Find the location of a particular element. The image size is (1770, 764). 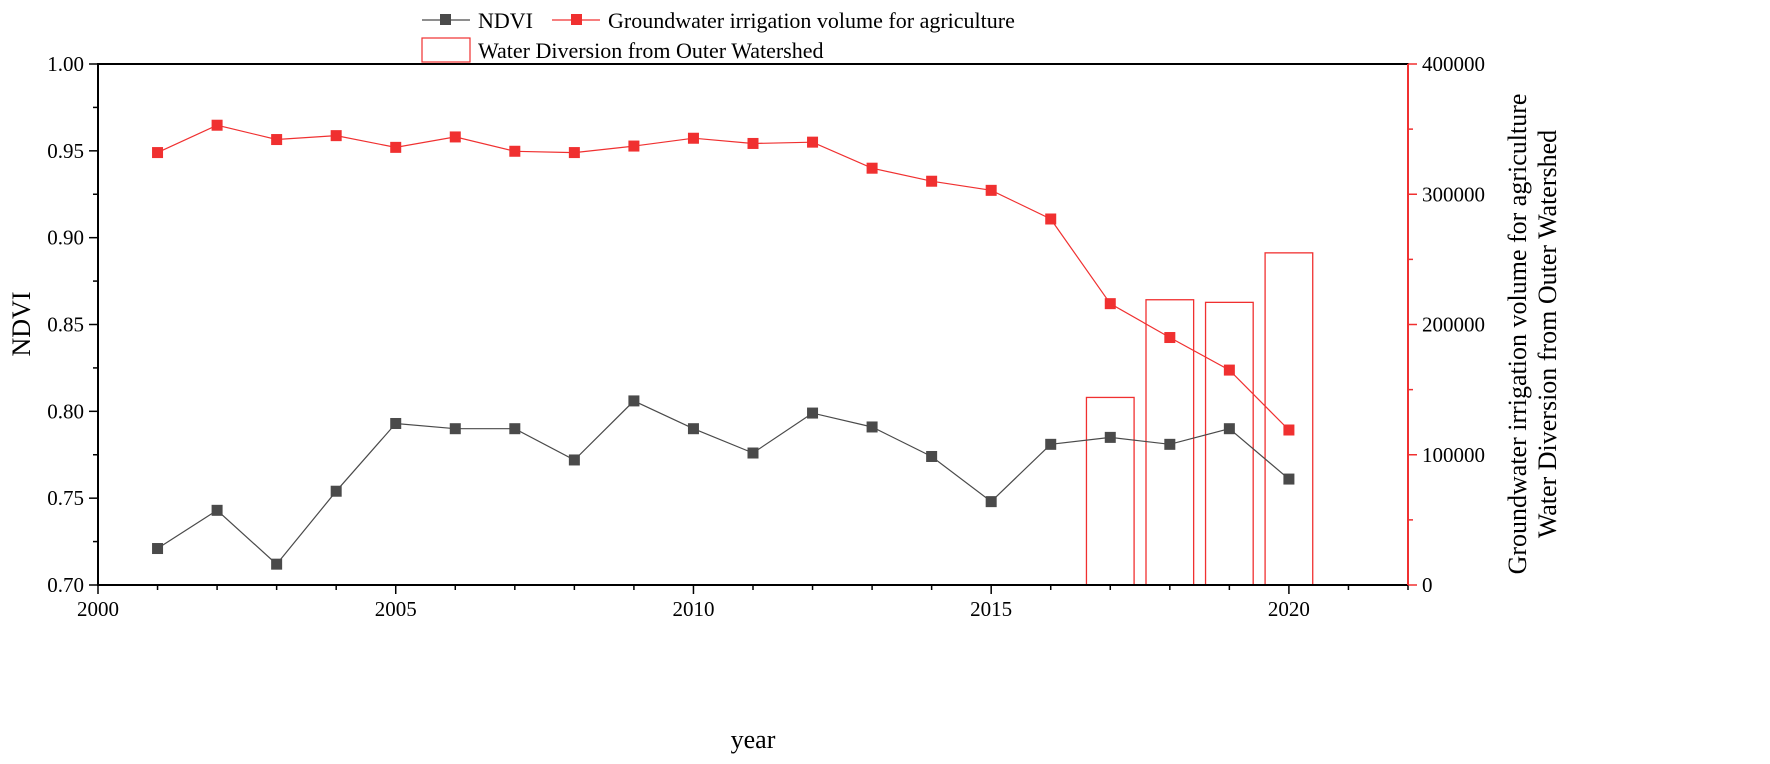

x-axis: 2000 2005 2010 2015 2020 is located at coordinates (743, 603).